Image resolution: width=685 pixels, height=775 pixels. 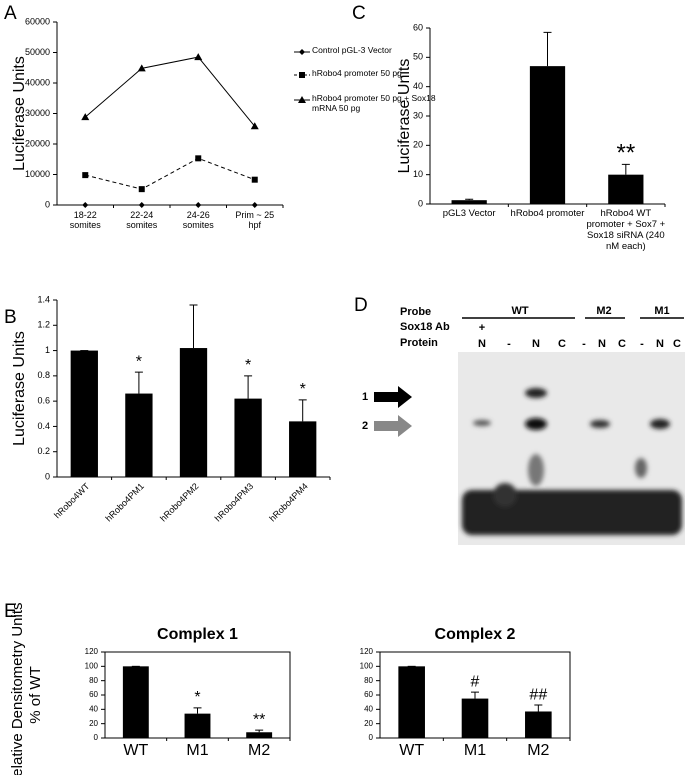 I want to click on y-tick-label: 60000, so click(x=37, y=21).